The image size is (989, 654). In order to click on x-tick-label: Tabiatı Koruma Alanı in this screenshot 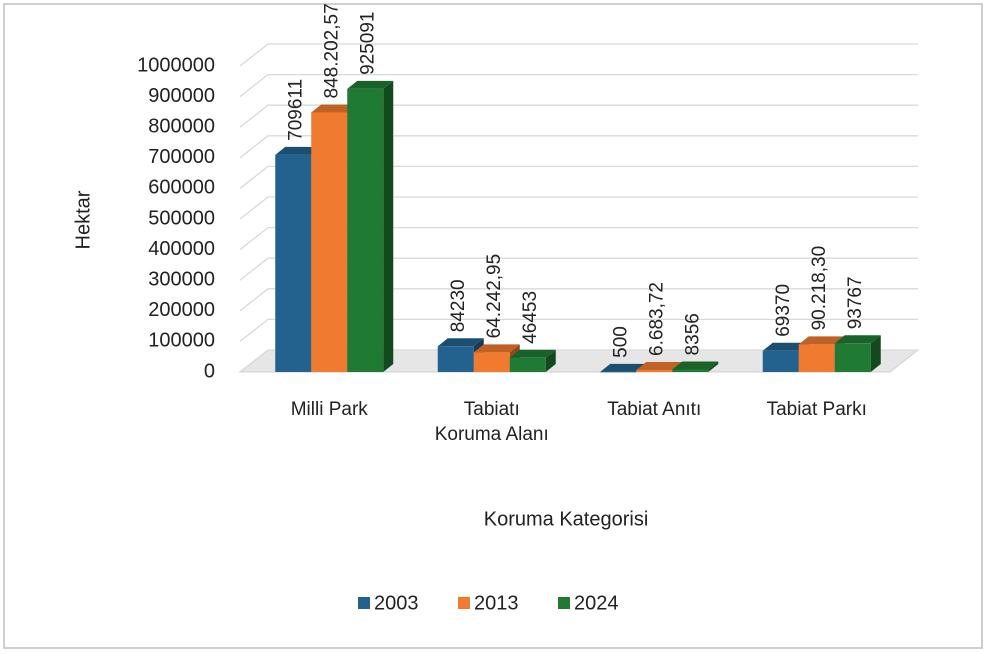, I will do `click(491, 422)`.